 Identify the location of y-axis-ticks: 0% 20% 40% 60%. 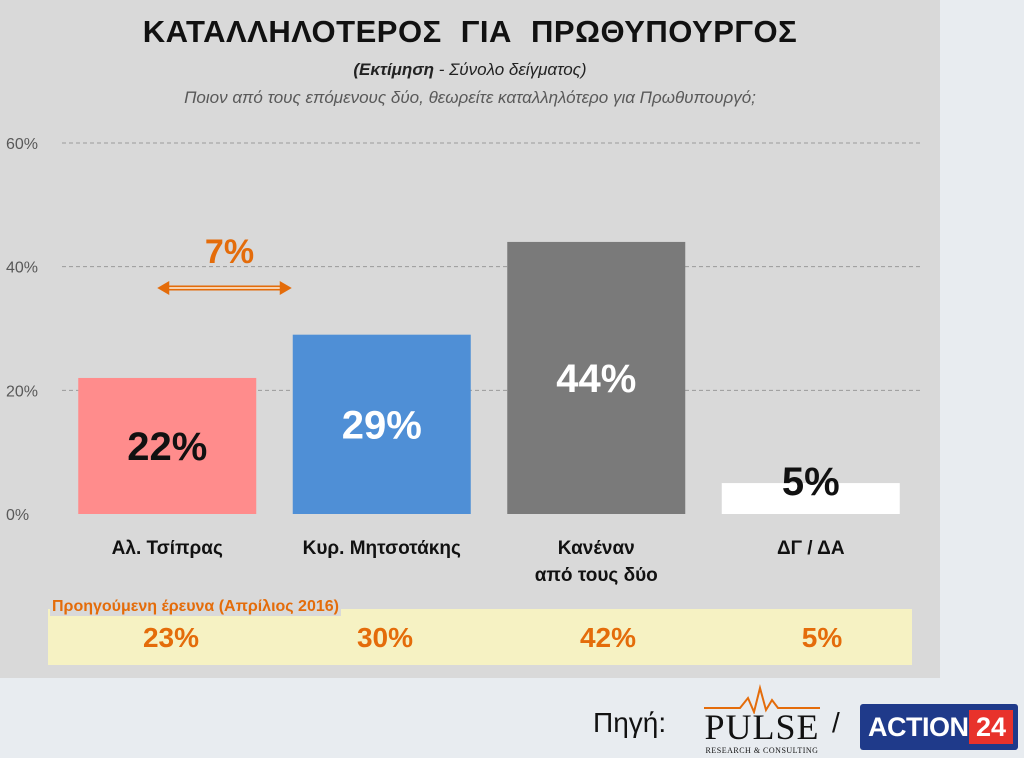
(22, 330).